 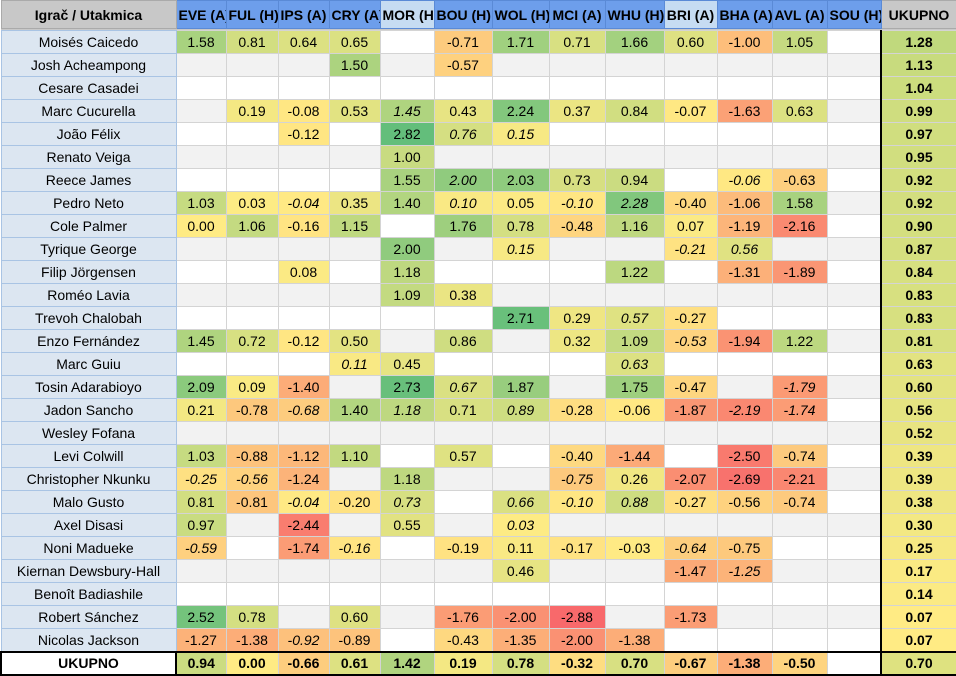 I want to click on player-name: Filip Jörgensen, so click(x=88, y=272).